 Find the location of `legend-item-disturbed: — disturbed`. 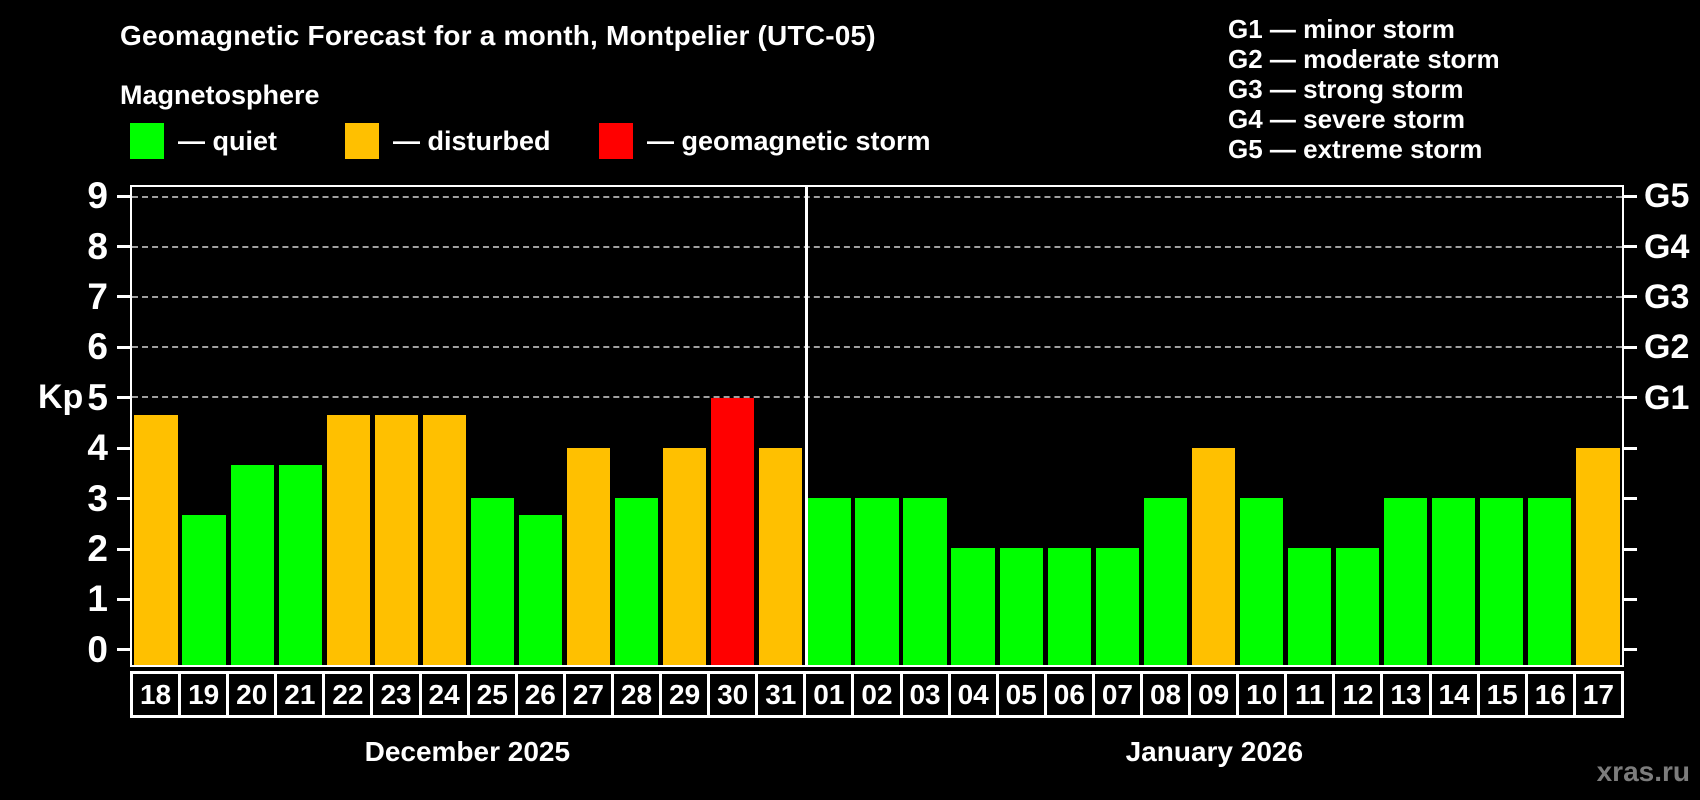

legend-item-disturbed: — disturbed is located at coordinates (448, 141).